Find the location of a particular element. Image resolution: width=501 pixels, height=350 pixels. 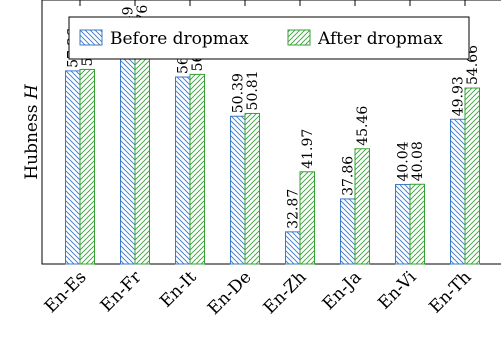

legend-label-before: Before dropmax is located at coordinates (179, 39).